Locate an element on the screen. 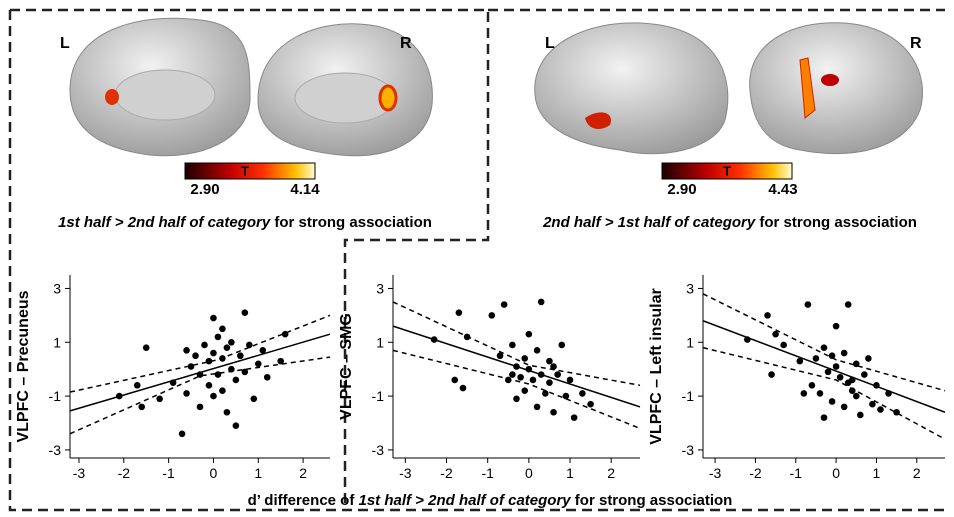 The image size is (954, 517). y-tick-label: -3 is located at coordinates (55, 450).